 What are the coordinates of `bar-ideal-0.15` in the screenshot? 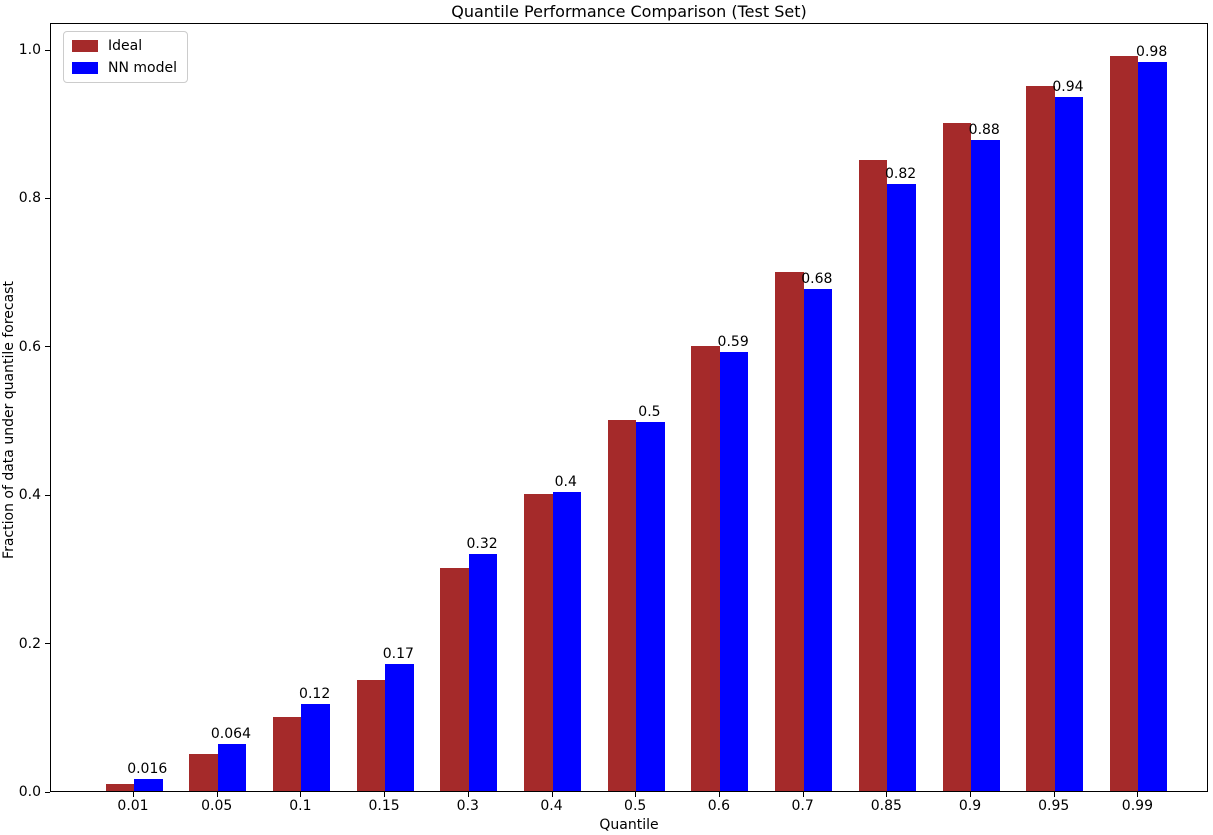 It's located at (371, 735).